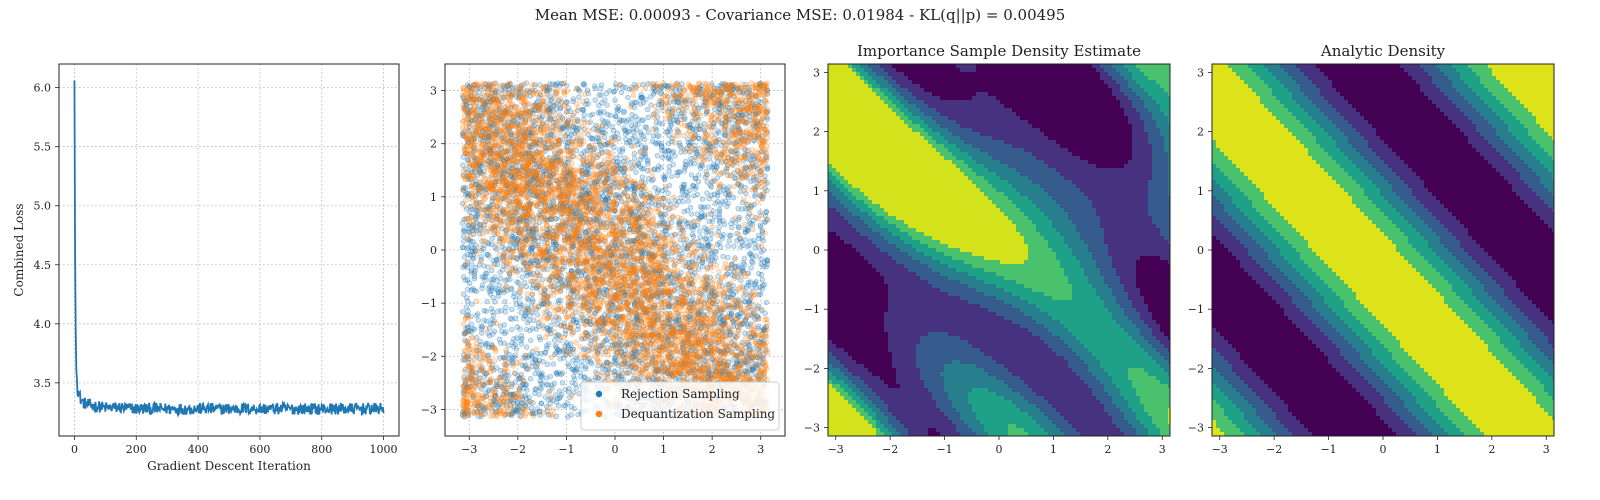 The height and width of the screenshot is (500, 1600). Describe the element at coordinates (429, 409) in the screenshot. I see `y-tick-label: −3` at that location.